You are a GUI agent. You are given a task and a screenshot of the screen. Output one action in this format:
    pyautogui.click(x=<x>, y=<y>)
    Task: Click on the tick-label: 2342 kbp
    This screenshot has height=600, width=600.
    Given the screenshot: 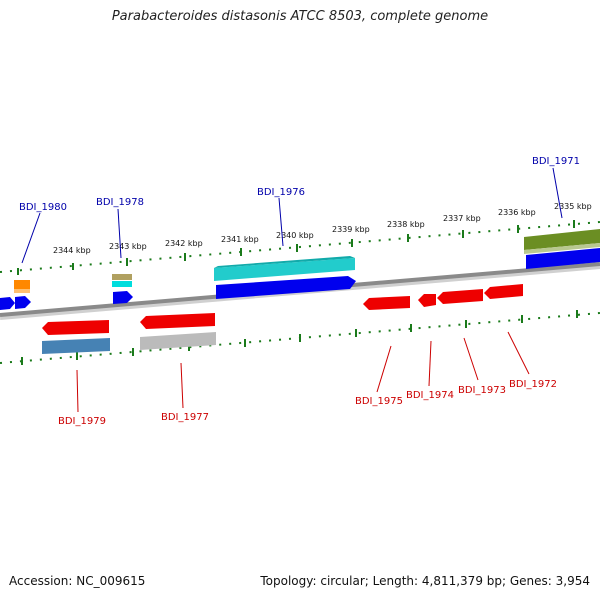 What is the action you would take?
    pyautogui.click(x=184, y=243)
    